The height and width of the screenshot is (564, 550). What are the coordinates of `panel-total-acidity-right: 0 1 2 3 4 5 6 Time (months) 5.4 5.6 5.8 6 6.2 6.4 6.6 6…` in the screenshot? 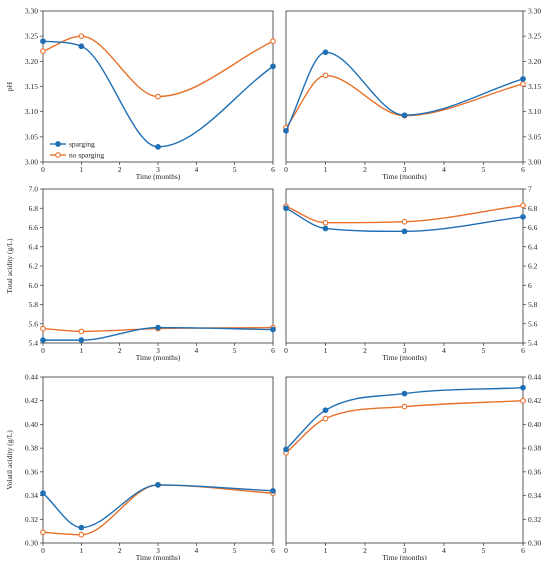 It's located at (410, 273).